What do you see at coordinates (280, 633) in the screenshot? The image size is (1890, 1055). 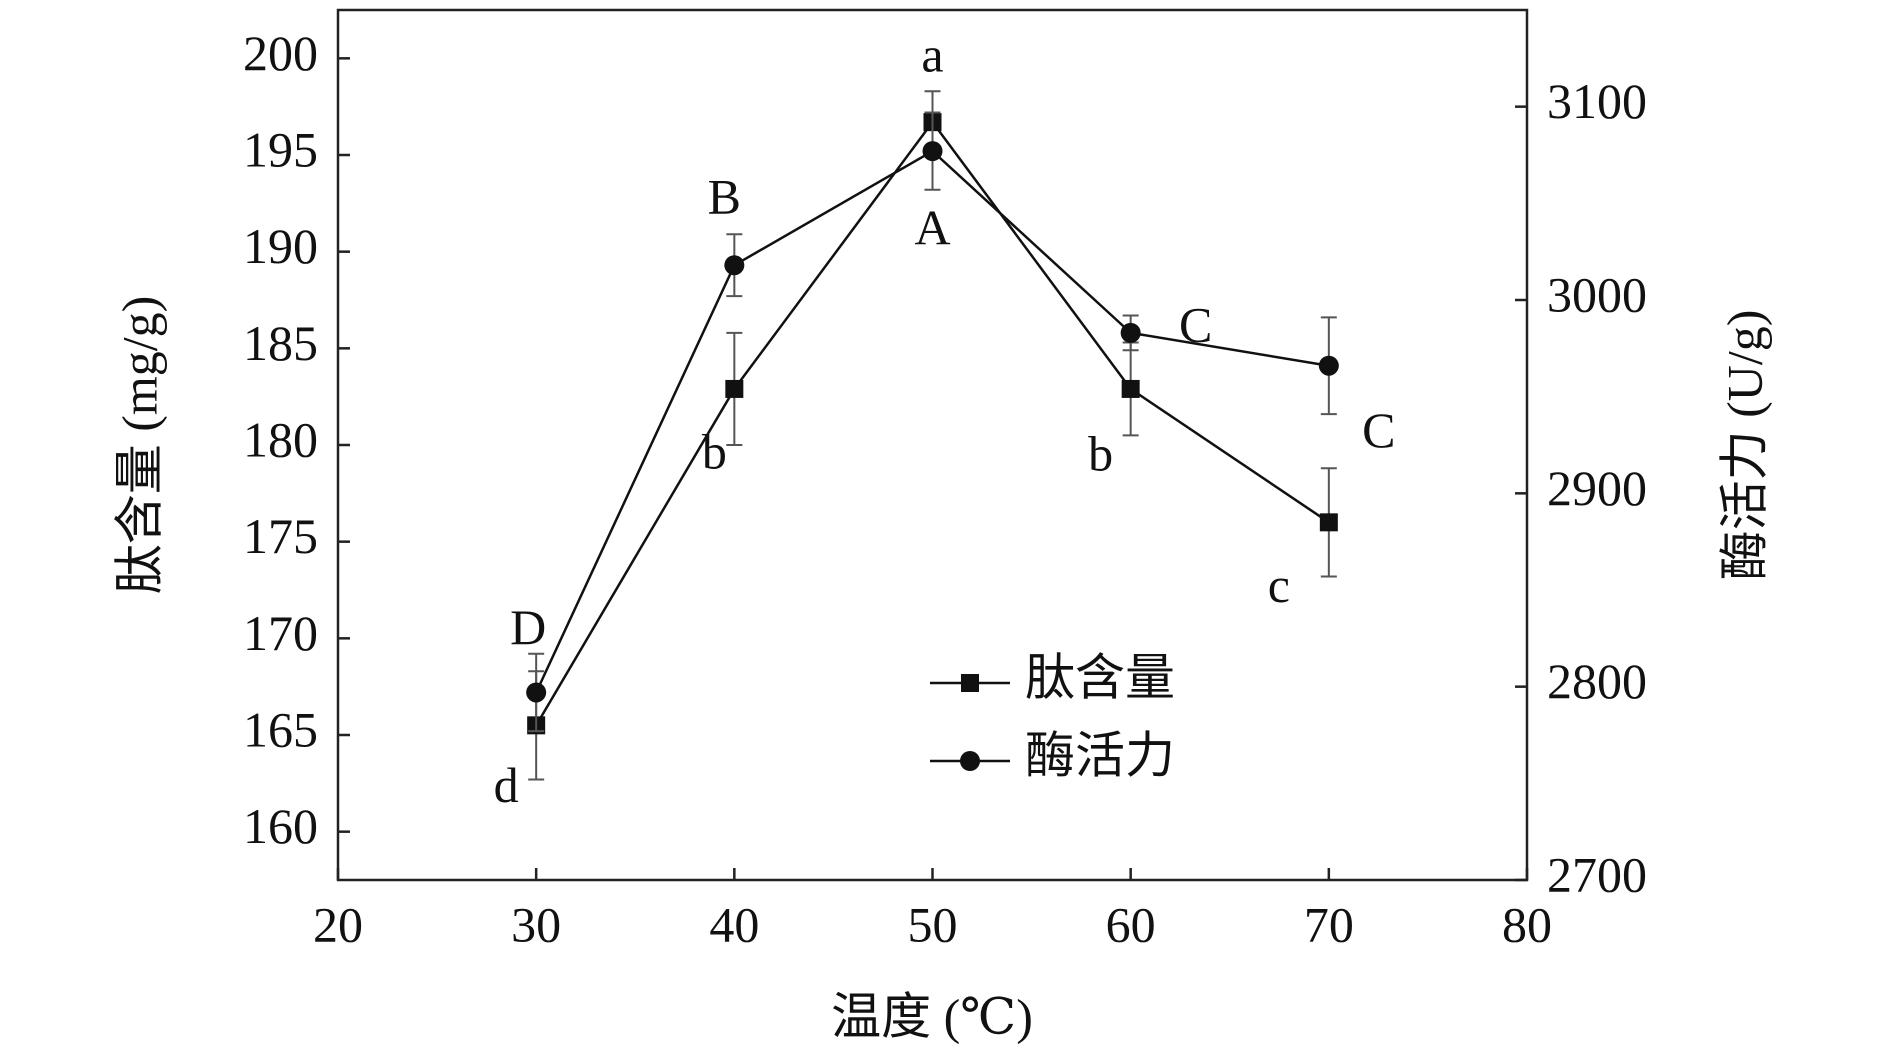 I see `y-tick-label: 170` at bounding box center [280, 633].